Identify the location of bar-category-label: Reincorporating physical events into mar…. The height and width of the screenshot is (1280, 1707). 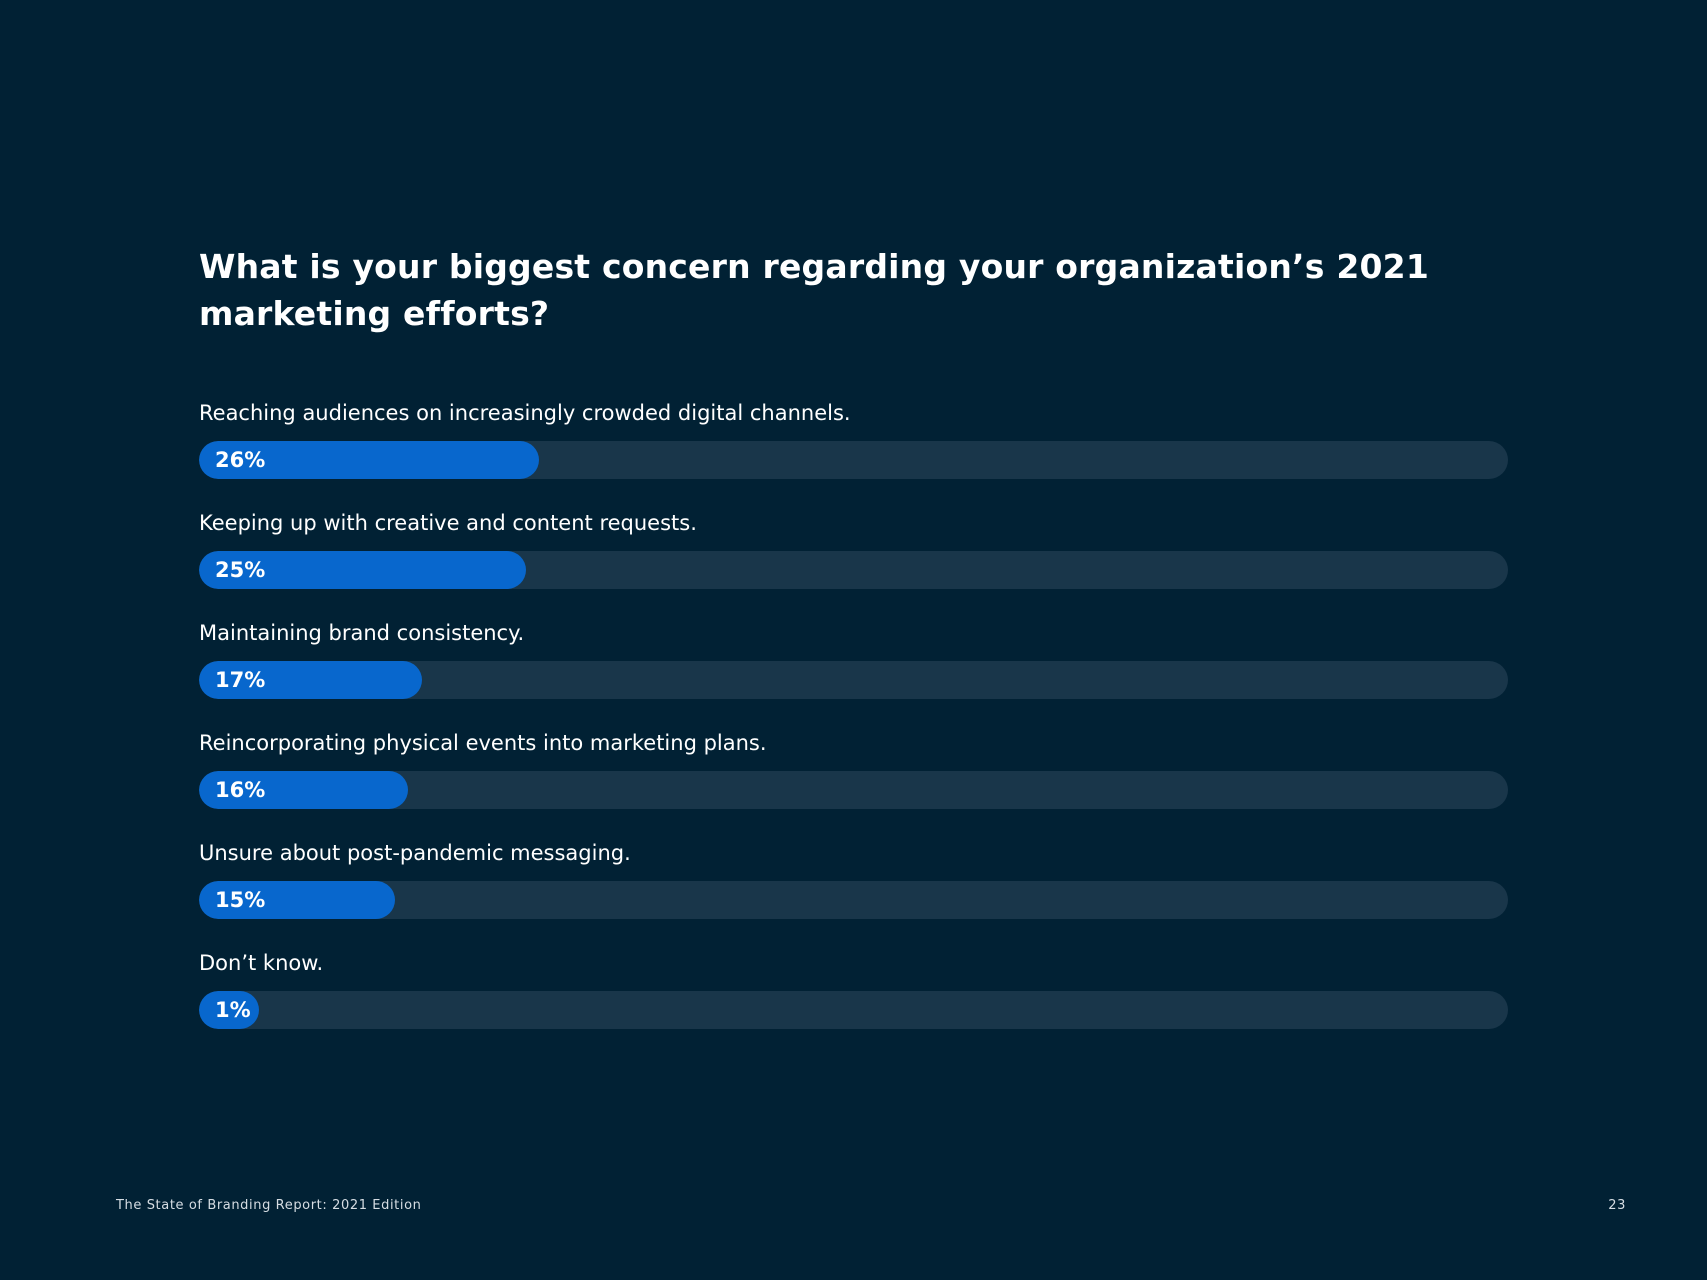
(483, 743).